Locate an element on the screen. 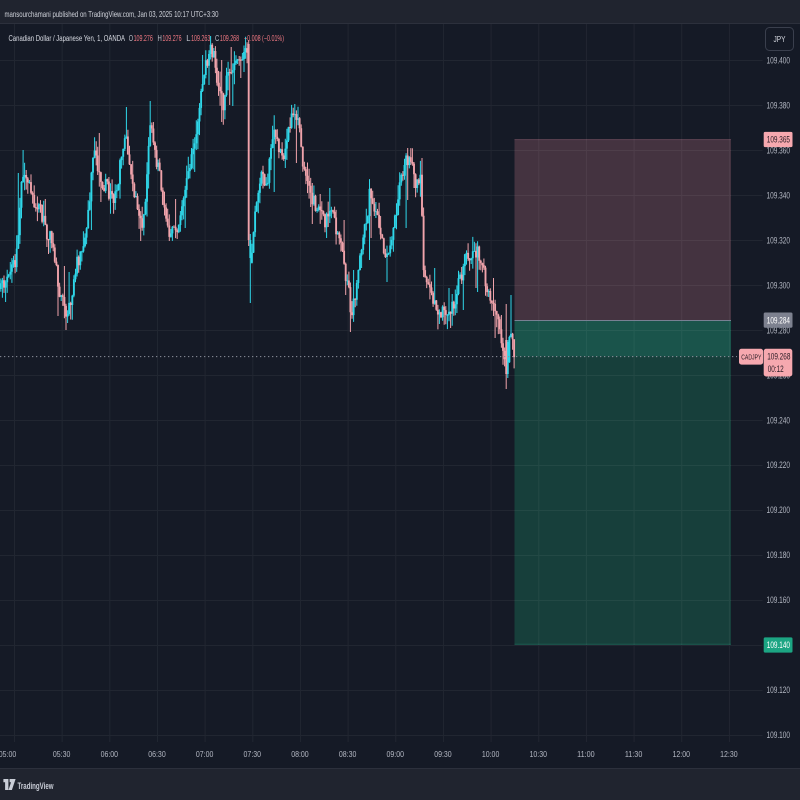  svg-text: −0.008 (−0.01%) is located at coordinates (264, 38).